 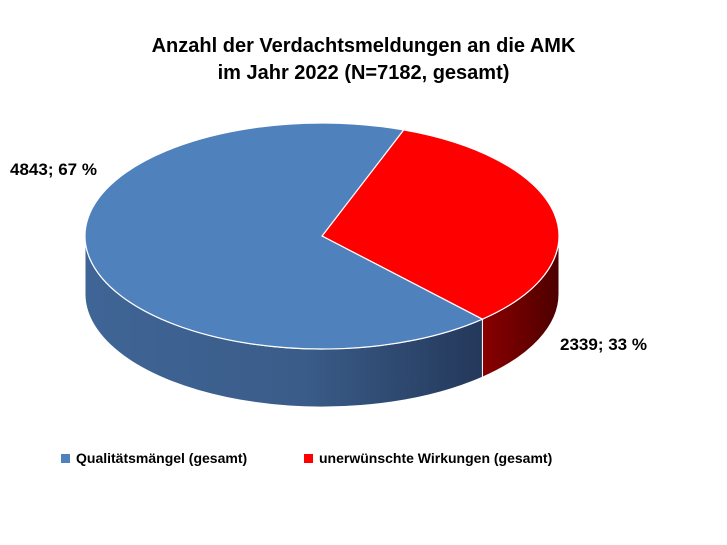 I want to click on legend-item-unerwuenschte-wirkungen: unerwünschte Wirkungen (gesamt), so click(x=428, y=458).